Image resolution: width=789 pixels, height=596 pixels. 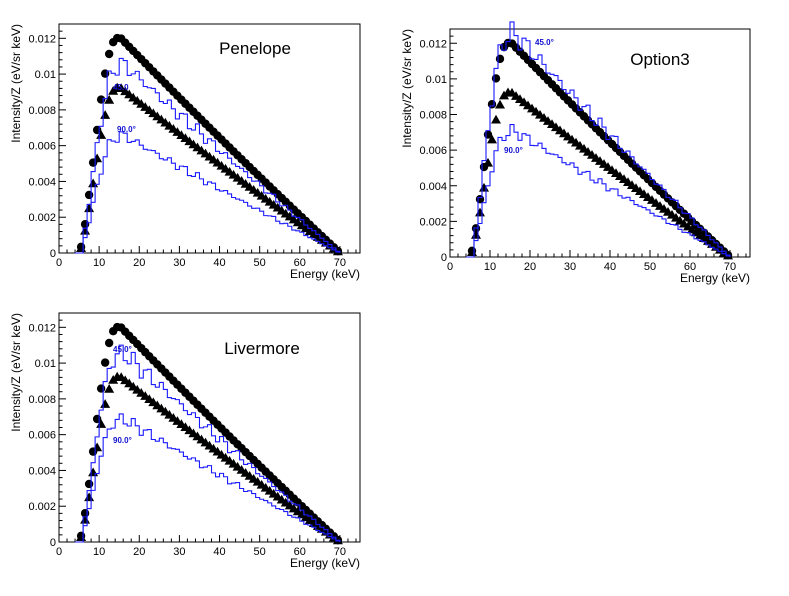 What do you see at coordinates (660, 59) in the screenshot?
I see `chart-title: Option3` at bounding box center [660, 59].